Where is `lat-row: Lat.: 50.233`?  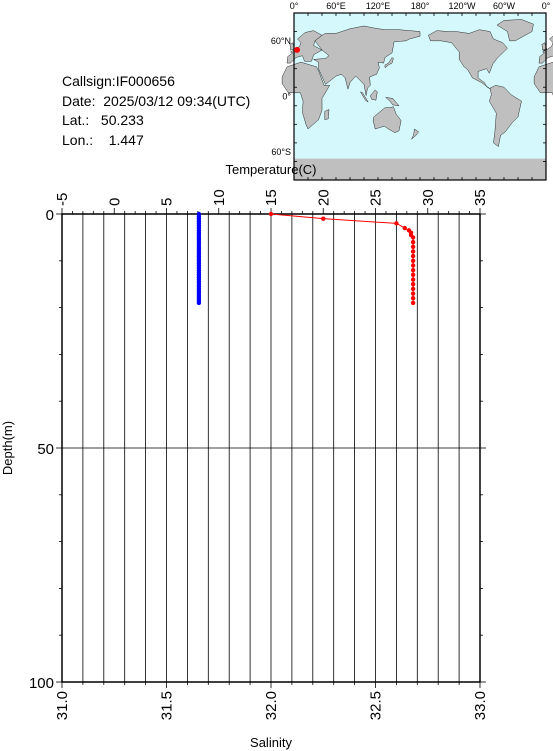
lat-row: Lat.: 50.233 is located at coordinates (156, 121).